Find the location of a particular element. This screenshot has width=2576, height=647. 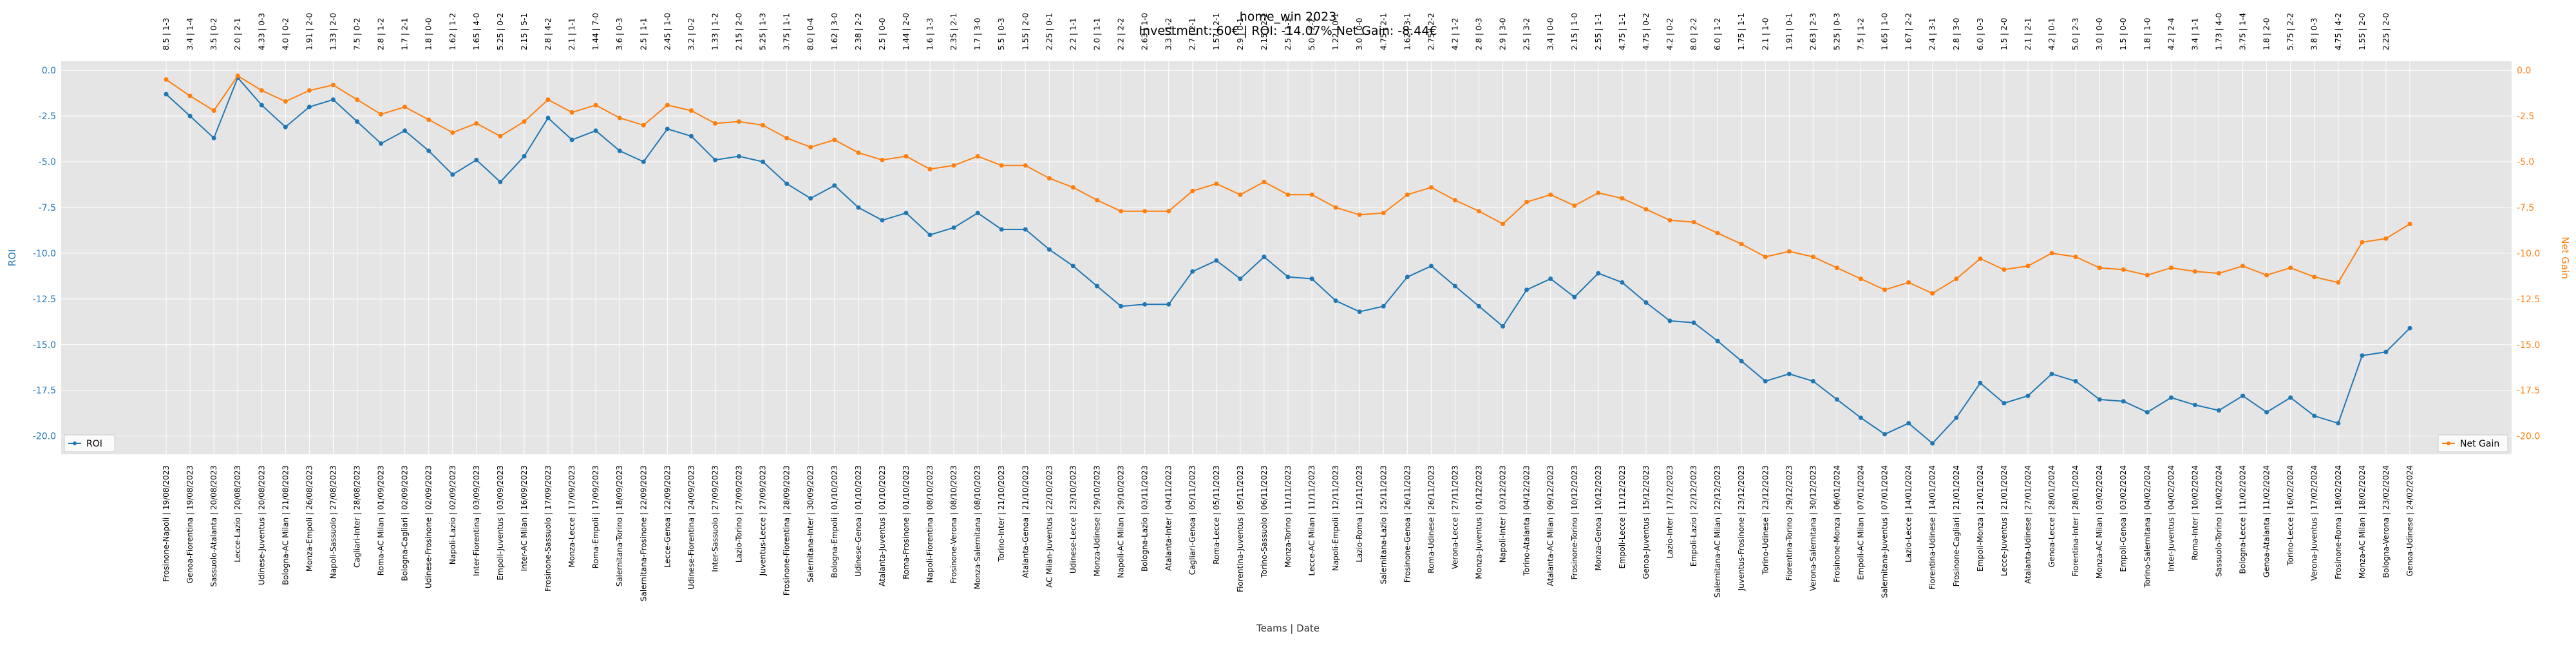

x-tick-label: Genoa-Juventus | 15/12/2023 is located at coordinates (1646, 522).